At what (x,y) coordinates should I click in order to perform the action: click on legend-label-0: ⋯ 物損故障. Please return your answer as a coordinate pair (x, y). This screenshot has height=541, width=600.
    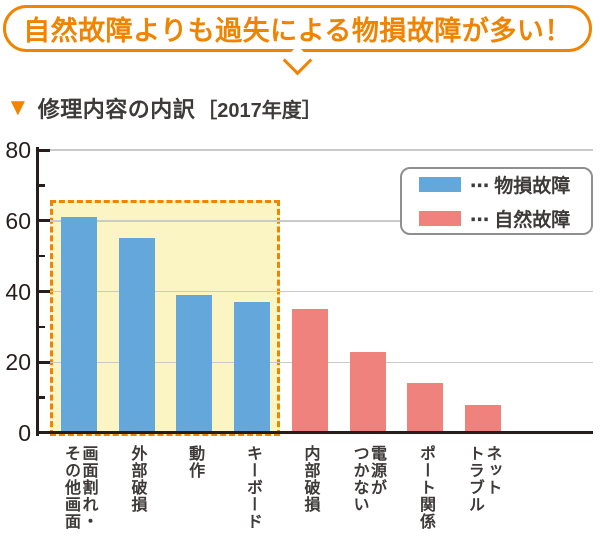
    Looking at the image, I should click on (520, 186).